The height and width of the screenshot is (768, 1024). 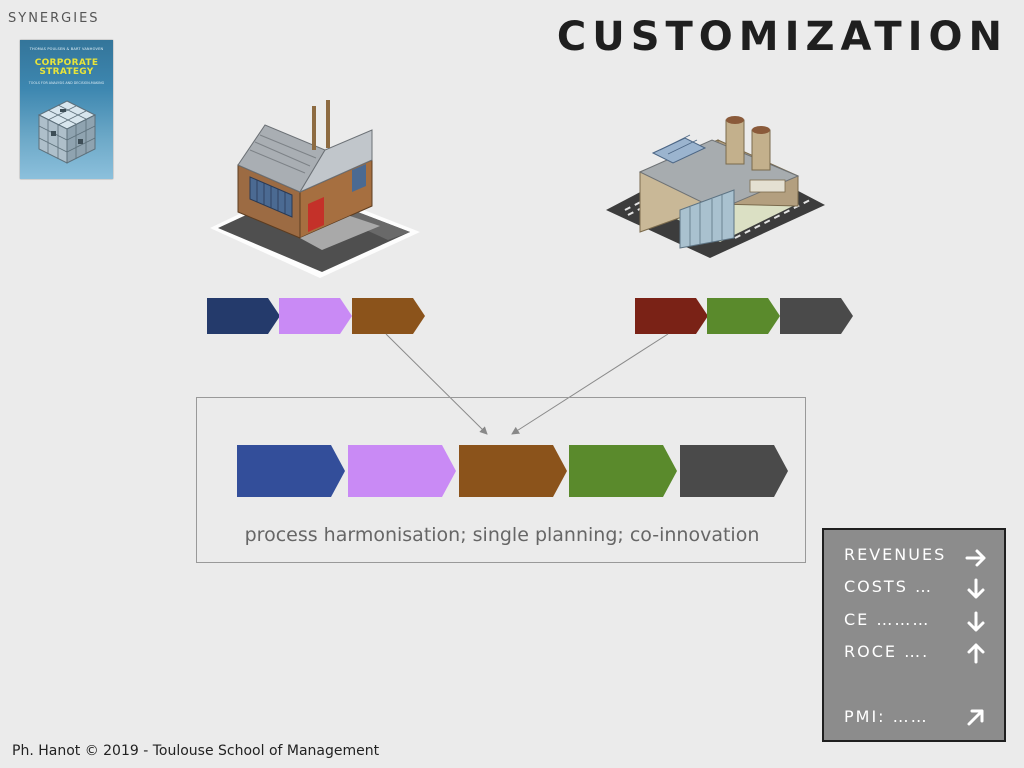 I want to click on book-title-line-2: STRATEGY, so click(x=66, y=72).